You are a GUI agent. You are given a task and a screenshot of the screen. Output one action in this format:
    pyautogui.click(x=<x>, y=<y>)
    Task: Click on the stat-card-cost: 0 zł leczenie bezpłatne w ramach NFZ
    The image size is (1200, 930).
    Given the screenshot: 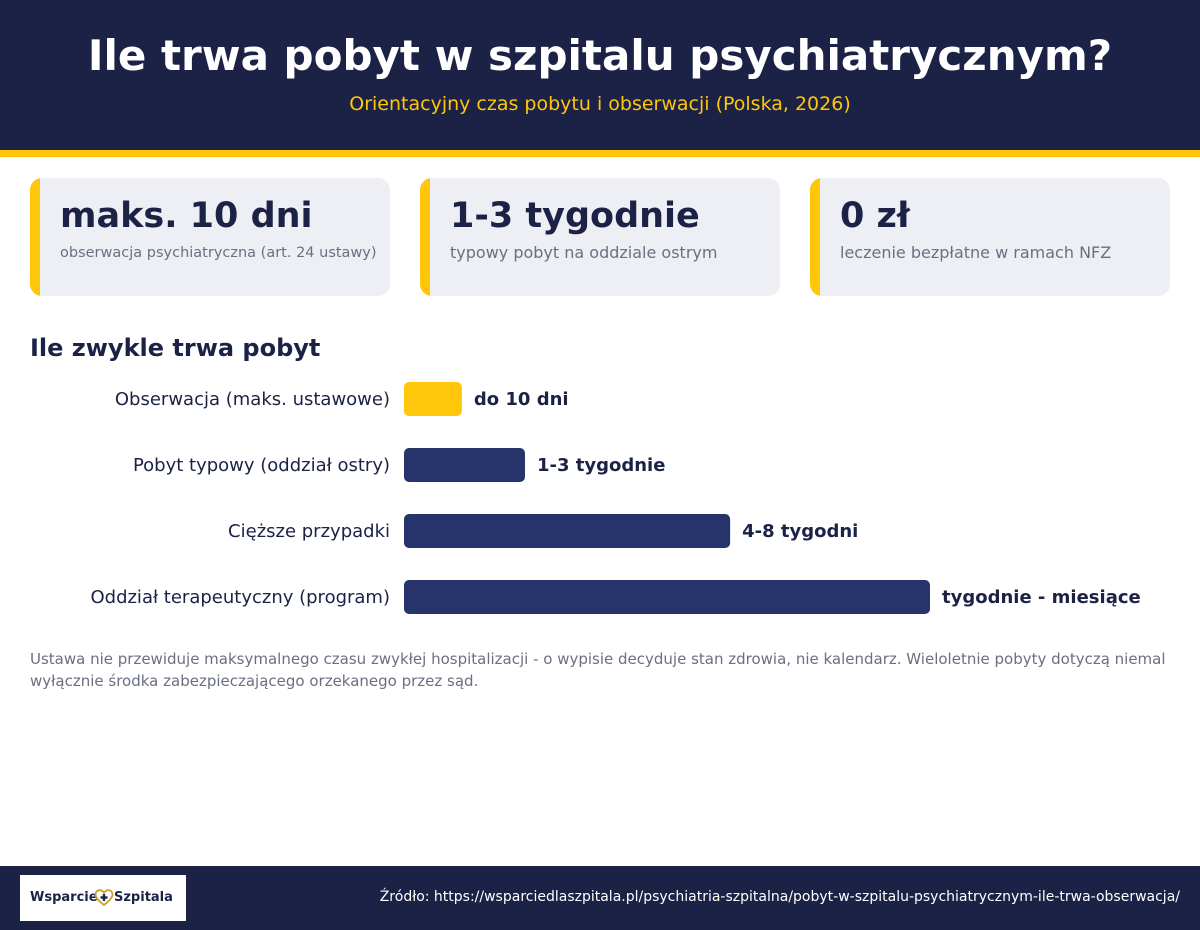 What is the action you would take?
    pyautogui.click(x=990, y=237)
    